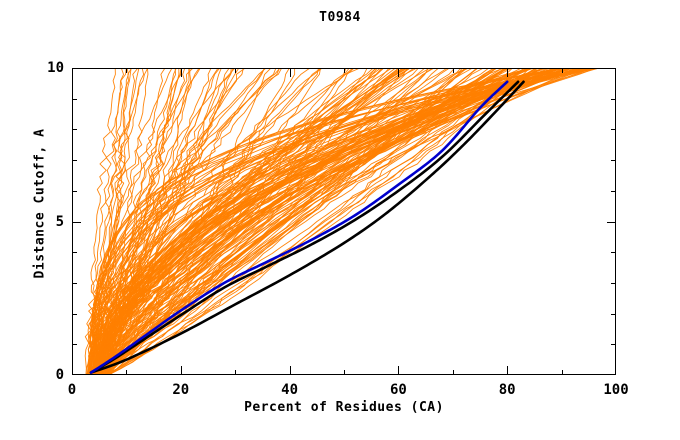 The image size is (680, 440). What do you see at coordinates (616, 390) in the screenshot?
I see `x-tick-label: 100` at bounding box center [616, 390].